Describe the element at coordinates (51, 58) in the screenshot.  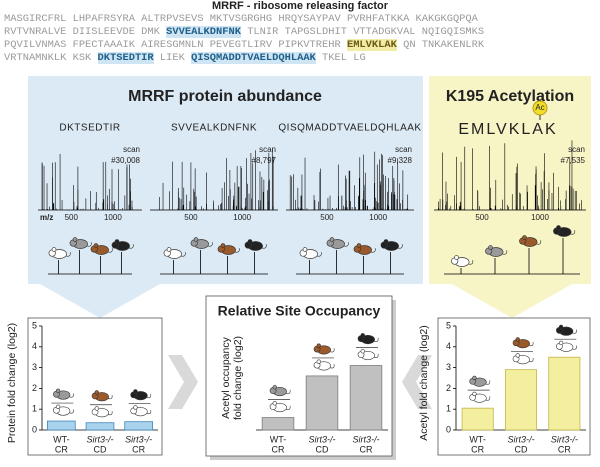
I see `sequence-text: VRTNAMNKLK KSK` at that location.